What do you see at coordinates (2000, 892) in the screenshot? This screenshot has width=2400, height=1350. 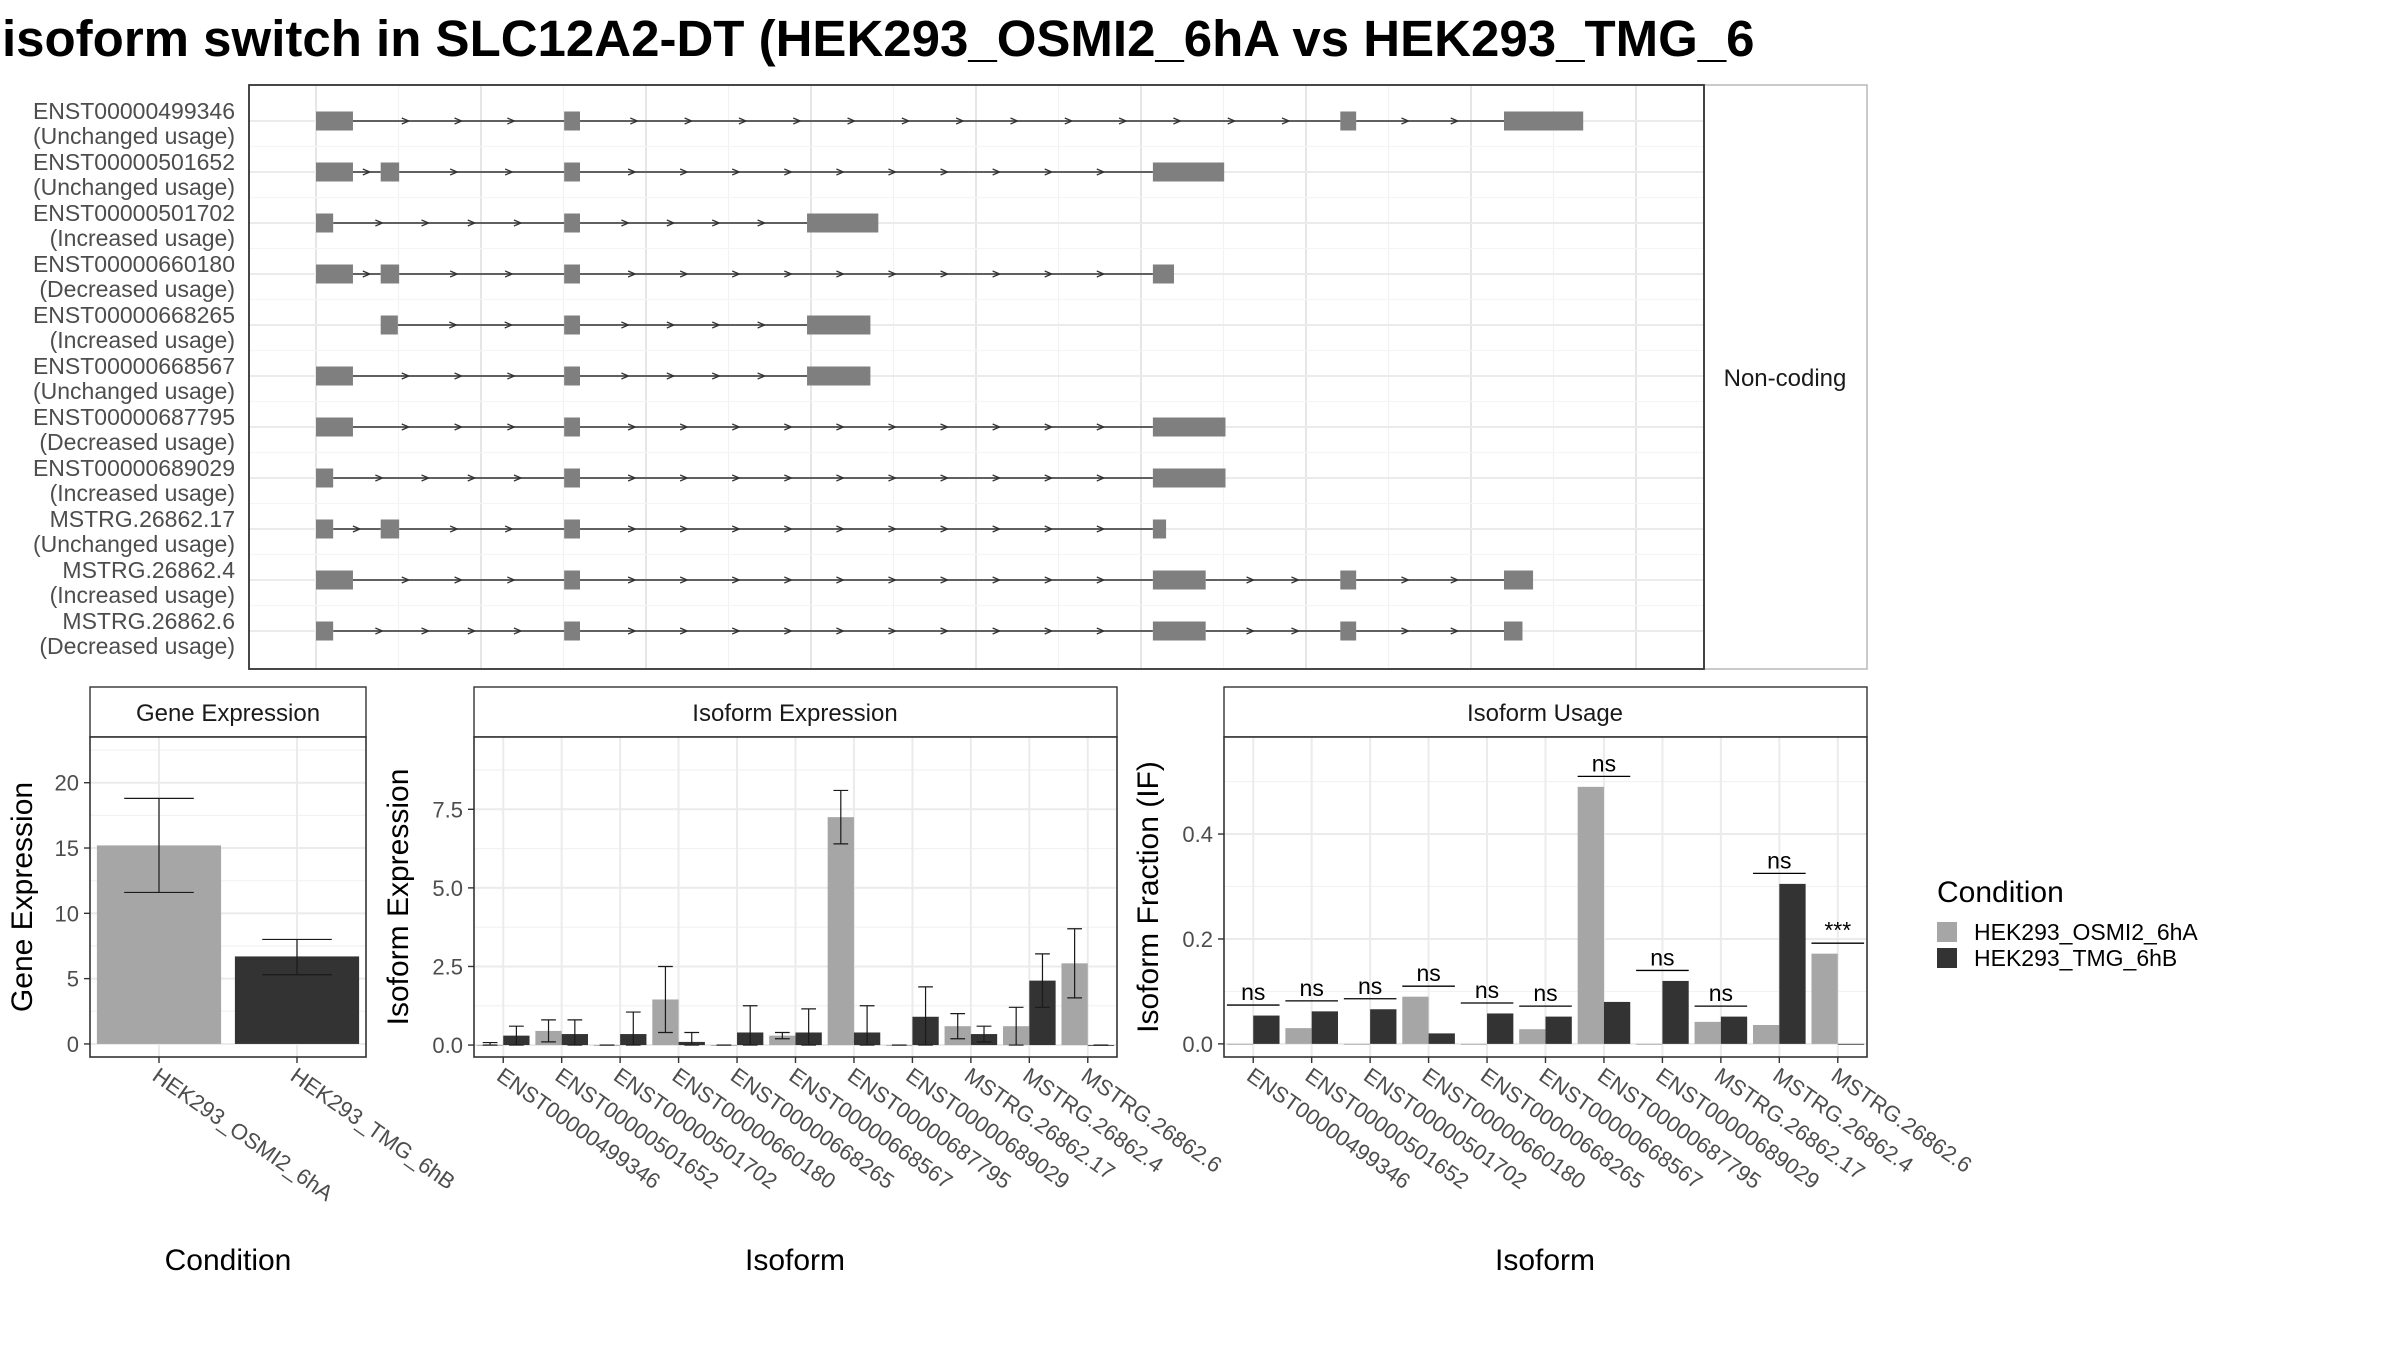 I see `legend-title: Condition` at bounding box center [2000, 892].